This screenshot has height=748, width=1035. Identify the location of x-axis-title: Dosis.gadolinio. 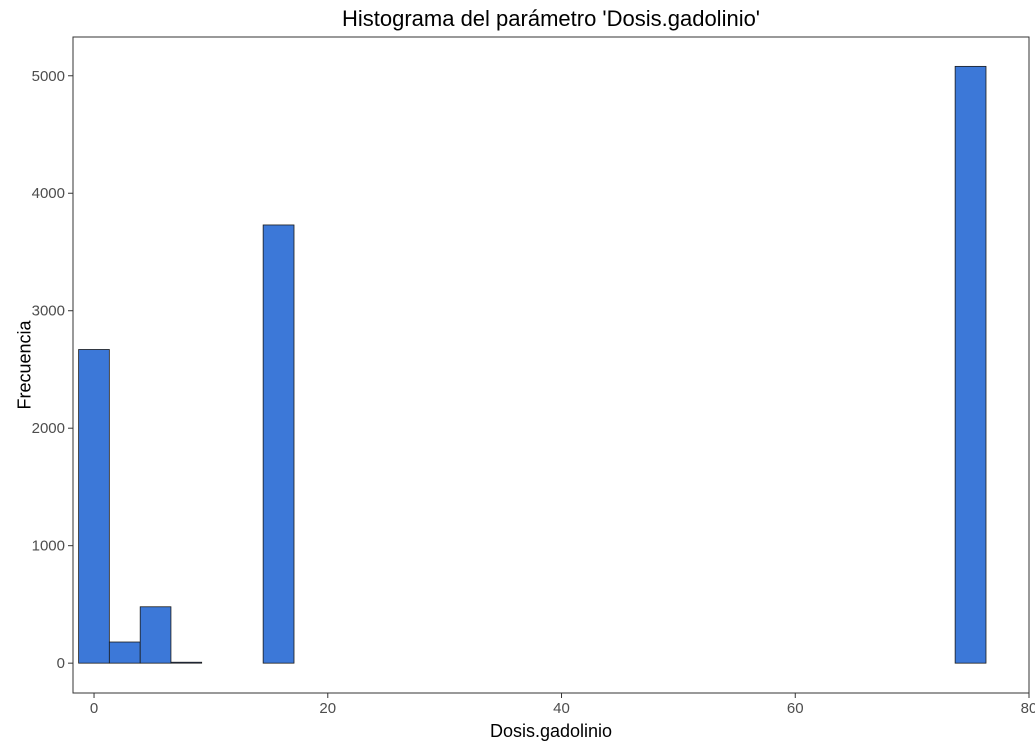
(551, 731).